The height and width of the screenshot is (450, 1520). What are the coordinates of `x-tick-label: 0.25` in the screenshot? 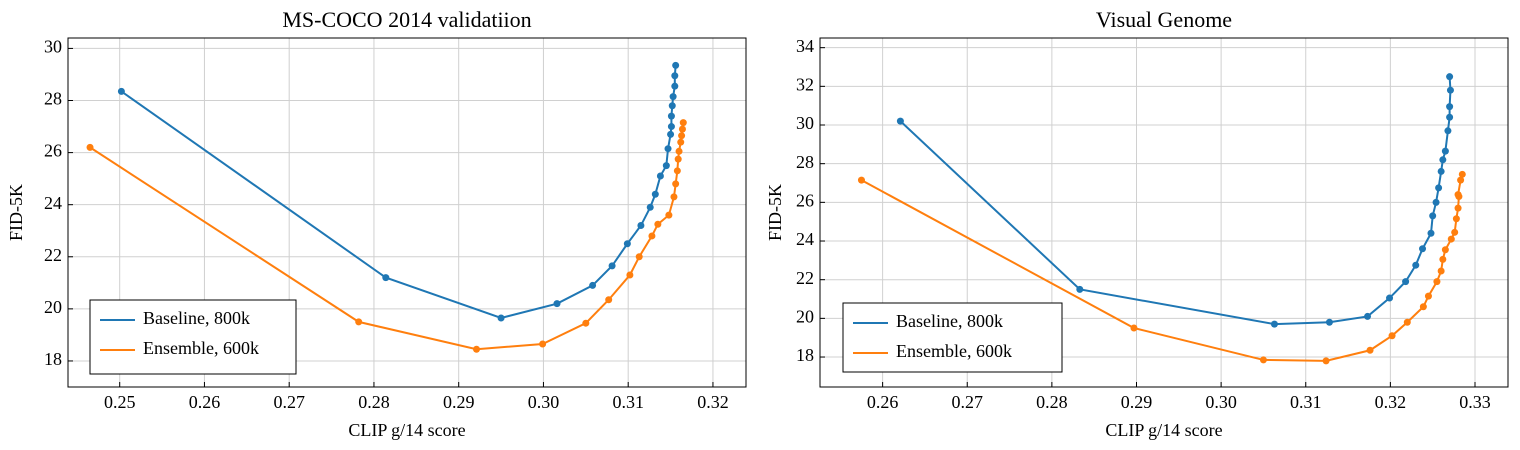 It's located at (120, 402).